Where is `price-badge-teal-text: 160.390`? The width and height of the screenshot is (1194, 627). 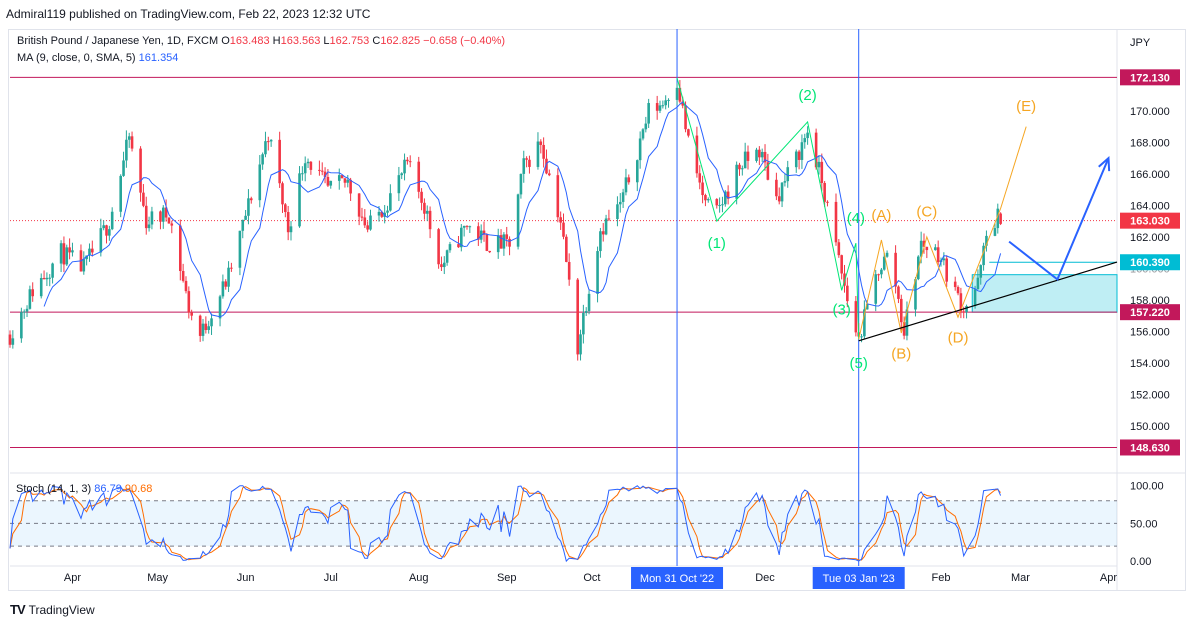 price-badge-teal-text: 160.390 is located at coordinates (1150, 263).